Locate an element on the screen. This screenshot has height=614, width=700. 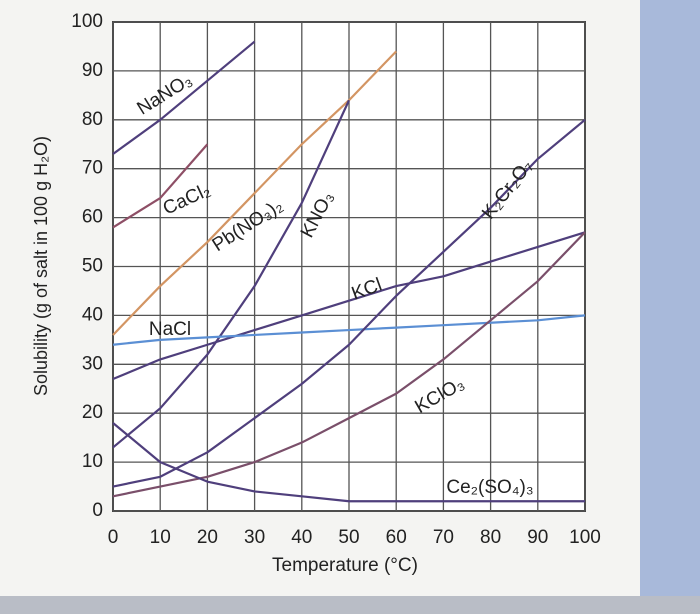
x-tick-label: 50 is located at coordinates (348, 537).